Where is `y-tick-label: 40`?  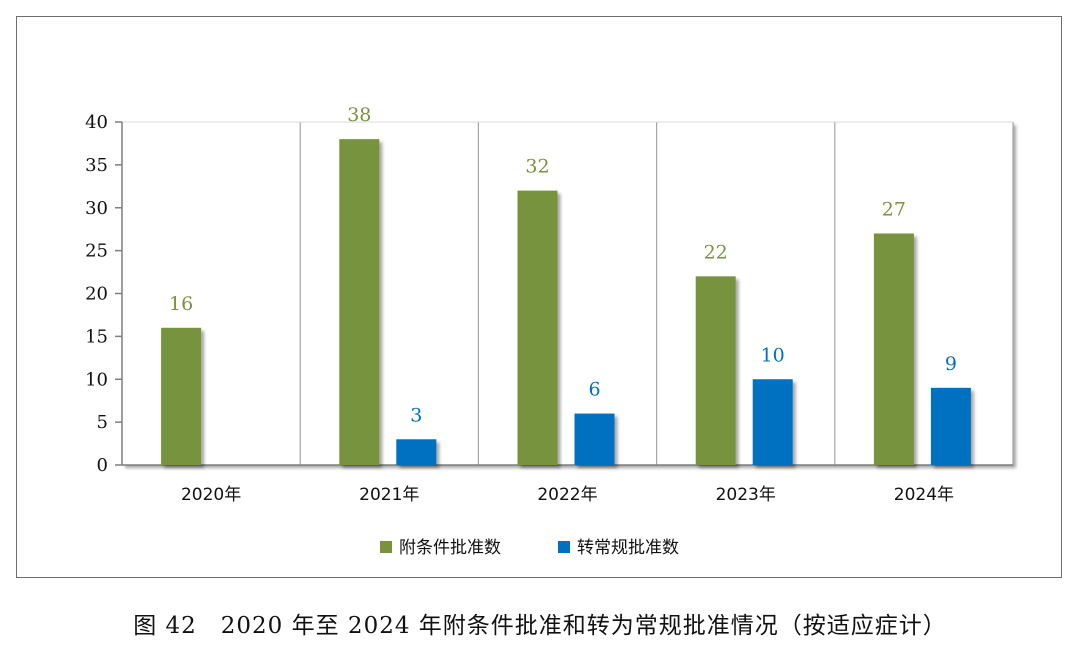
y-tick-label: 40 is located at coordinates (96, 122).